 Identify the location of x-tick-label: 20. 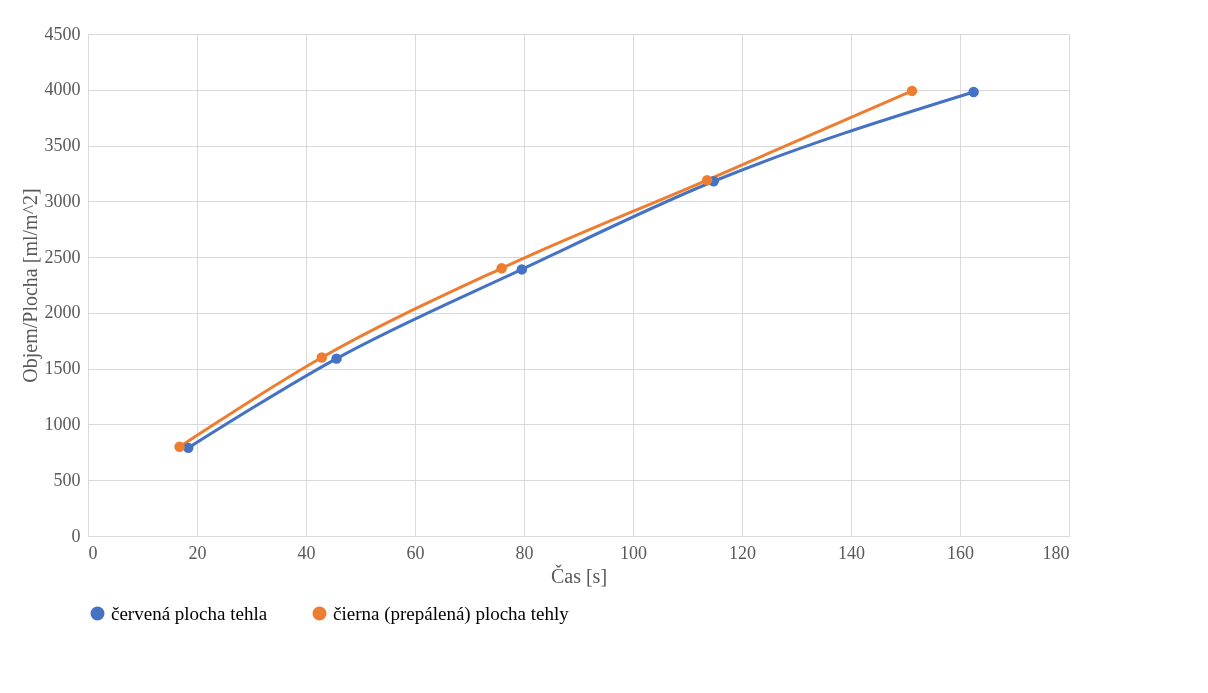
(197, 552).